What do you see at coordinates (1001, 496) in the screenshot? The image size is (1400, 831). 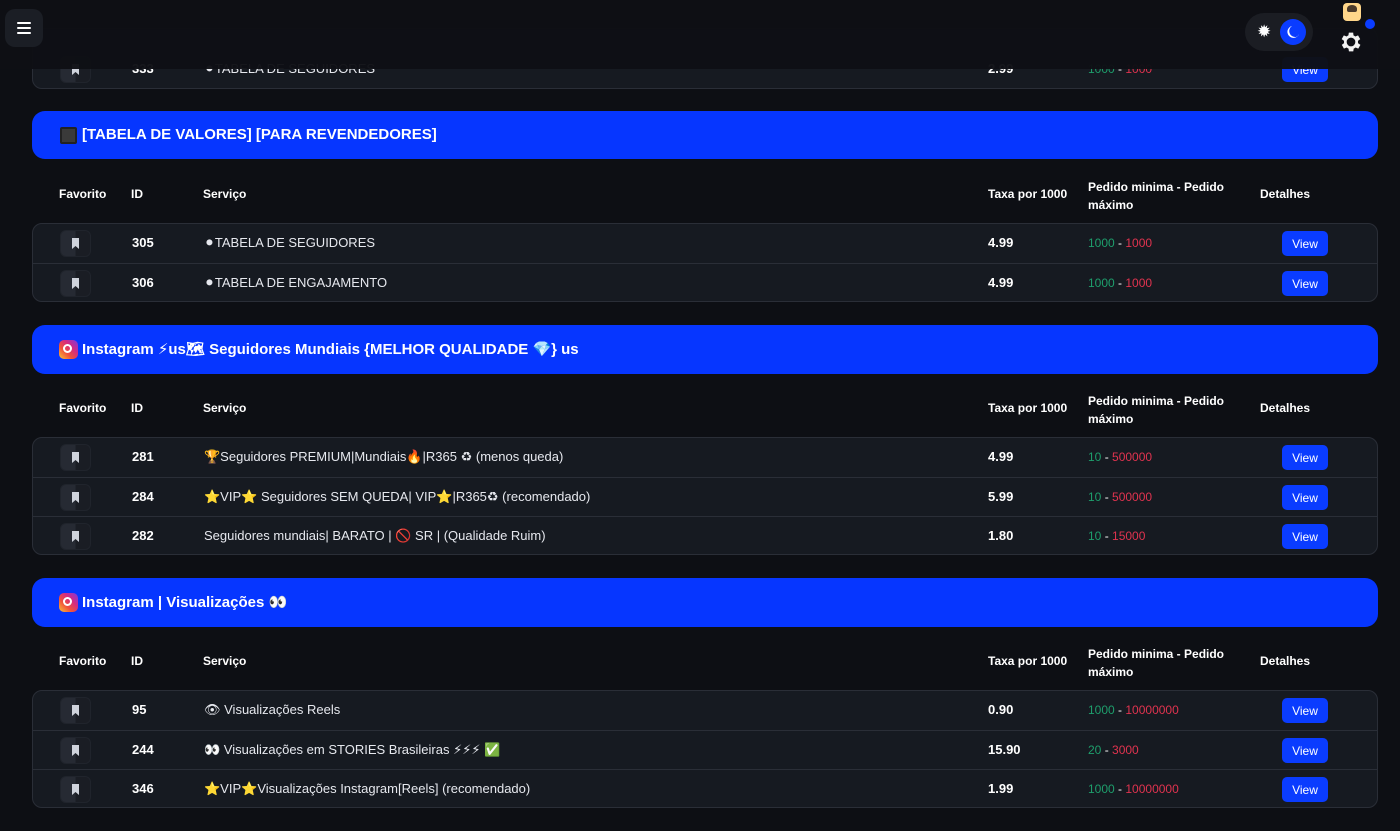 I see `service-rate: 5.99` at bounding box center [1001, 496].